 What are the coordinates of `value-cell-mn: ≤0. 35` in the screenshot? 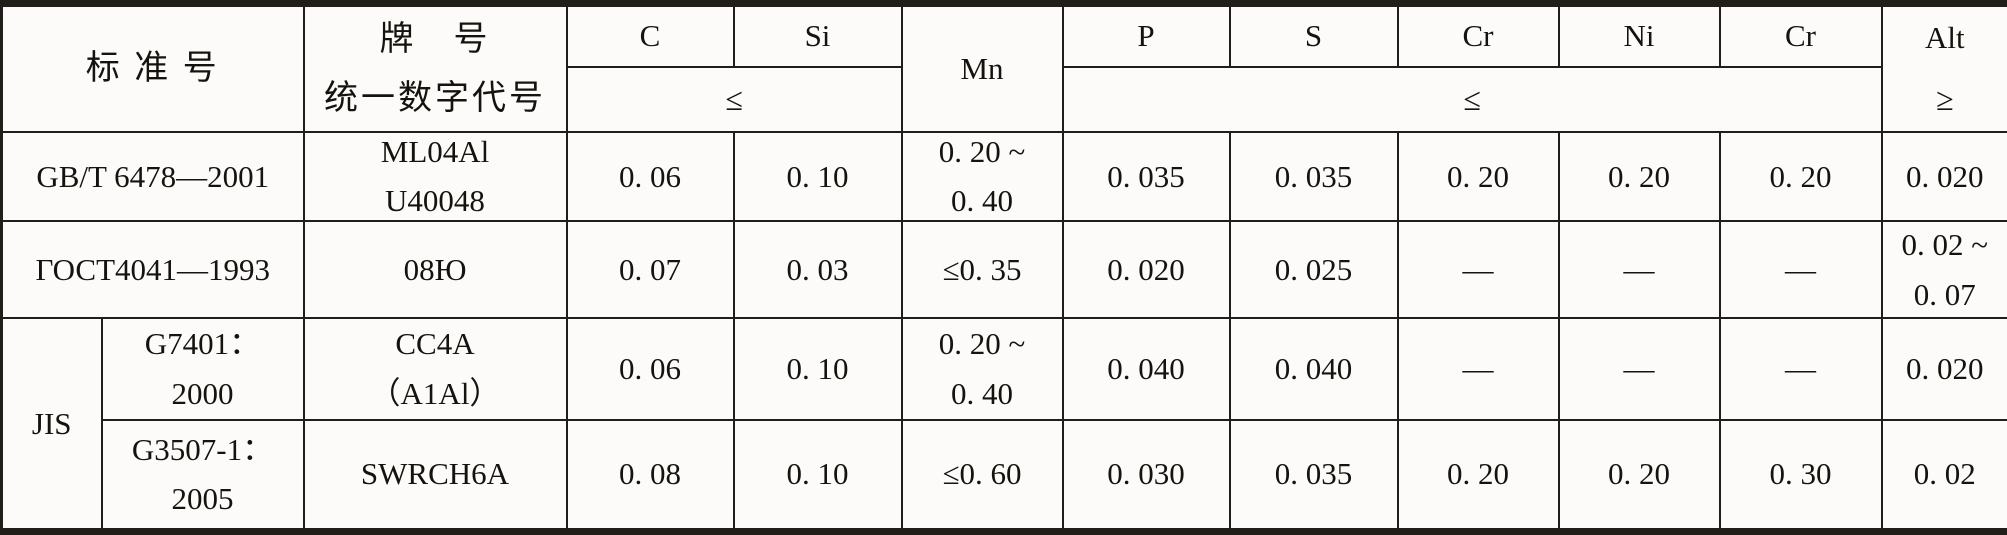 It's located at (982, 269).